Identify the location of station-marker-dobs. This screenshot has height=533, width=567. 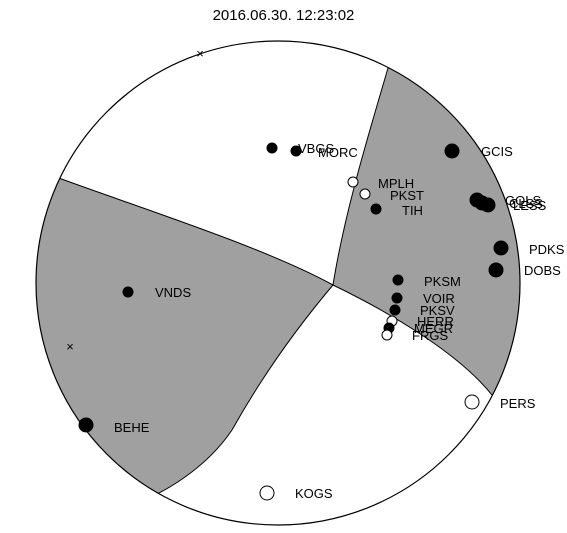
(496, 270).